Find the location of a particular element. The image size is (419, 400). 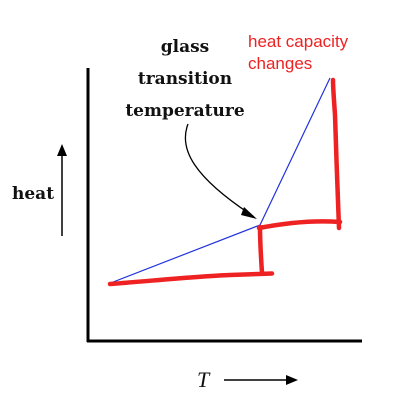

y-axis-label: heat is located at coordinates (33, 194).